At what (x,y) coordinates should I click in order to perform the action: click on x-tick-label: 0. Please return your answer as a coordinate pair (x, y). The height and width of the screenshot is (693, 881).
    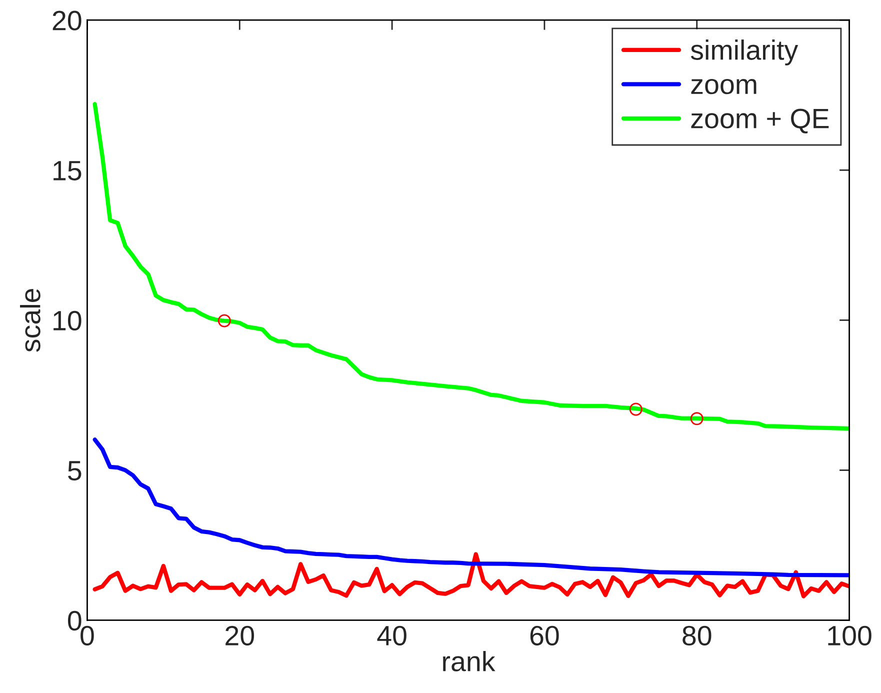
    Looking at the image, I should click on (87, 636).